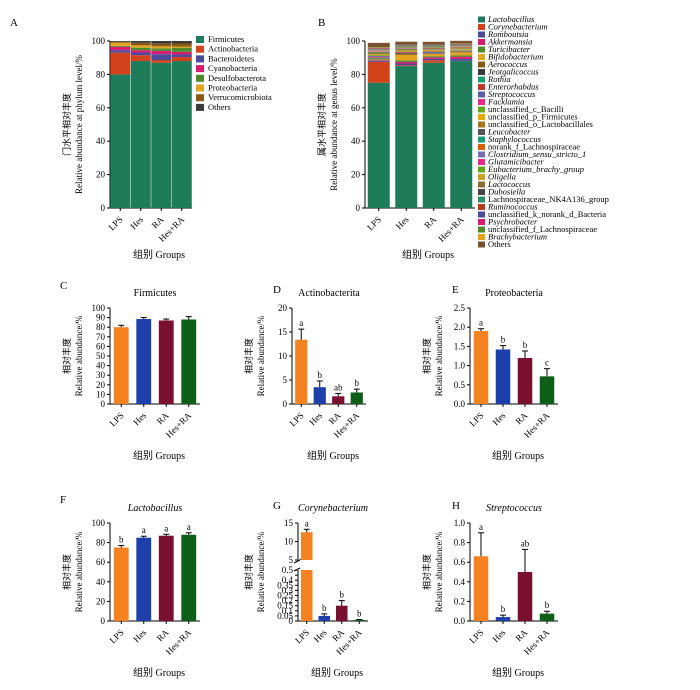  Describe the element at coordinates (306, 546) in the screenshot. I see `bar-upper` at that location.